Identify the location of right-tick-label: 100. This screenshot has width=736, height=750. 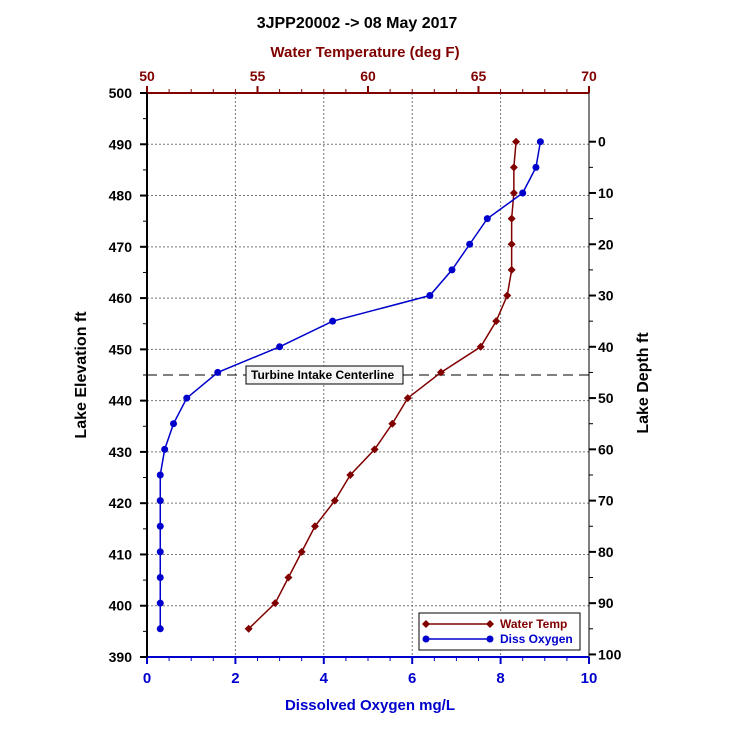
(610, 654).